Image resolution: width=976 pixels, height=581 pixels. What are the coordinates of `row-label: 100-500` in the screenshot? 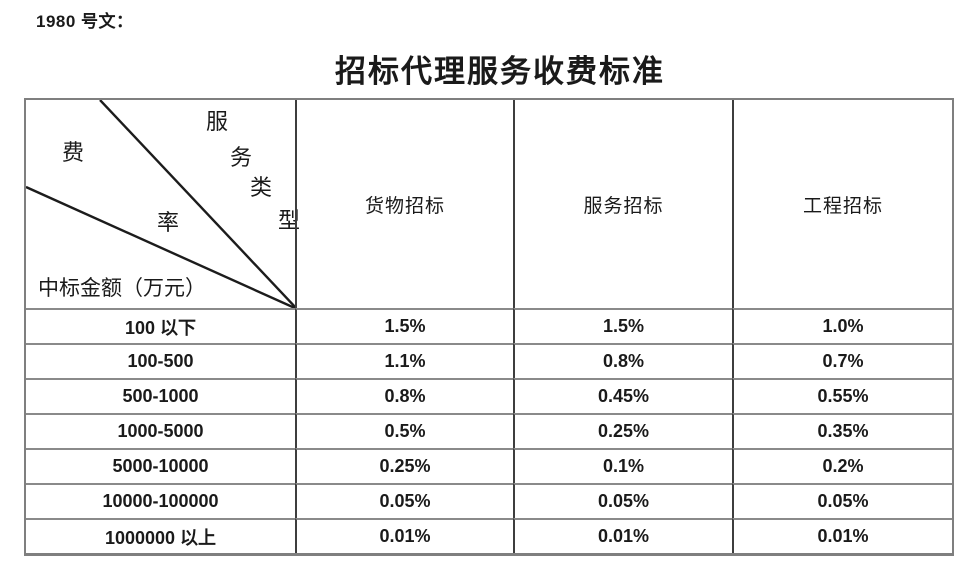 It's located at (160, 360).